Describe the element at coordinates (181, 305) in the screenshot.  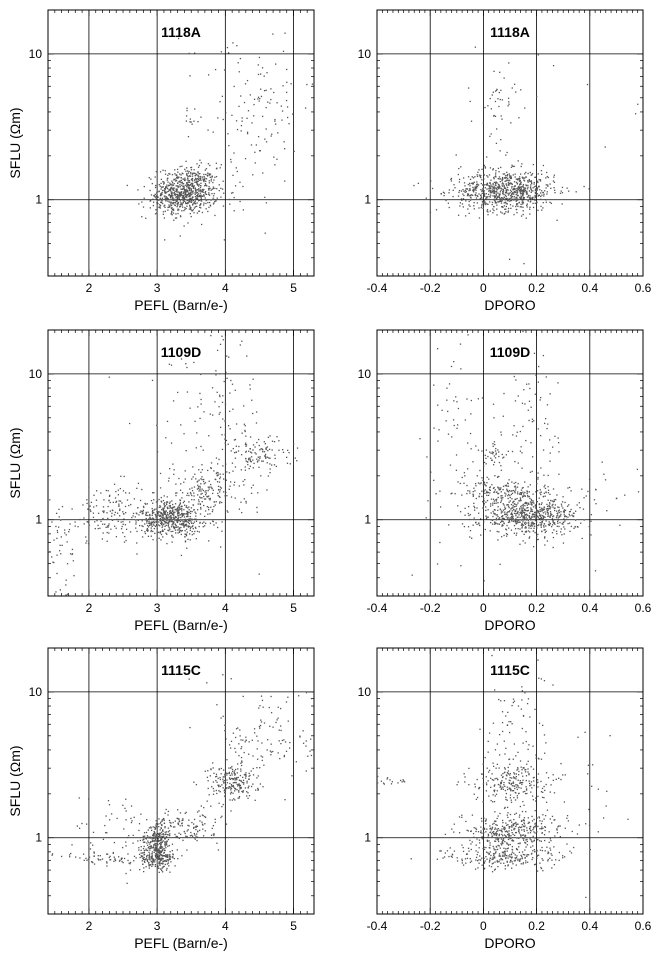
I see `x-axis-label: PEFL (Barn/e-)` at that location.